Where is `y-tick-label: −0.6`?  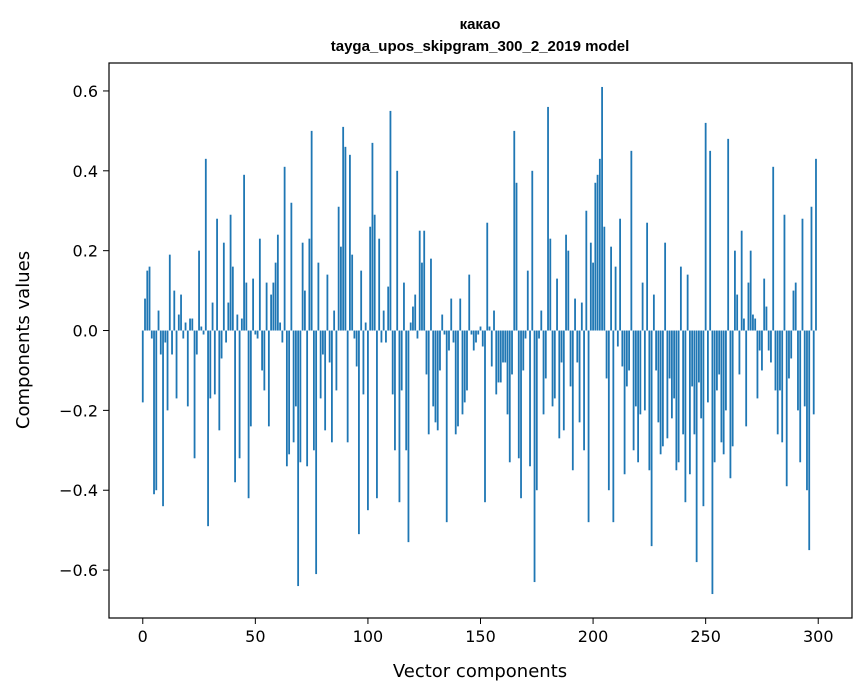
y-tick-label: −0.6 is located at coordinates (78, 570).